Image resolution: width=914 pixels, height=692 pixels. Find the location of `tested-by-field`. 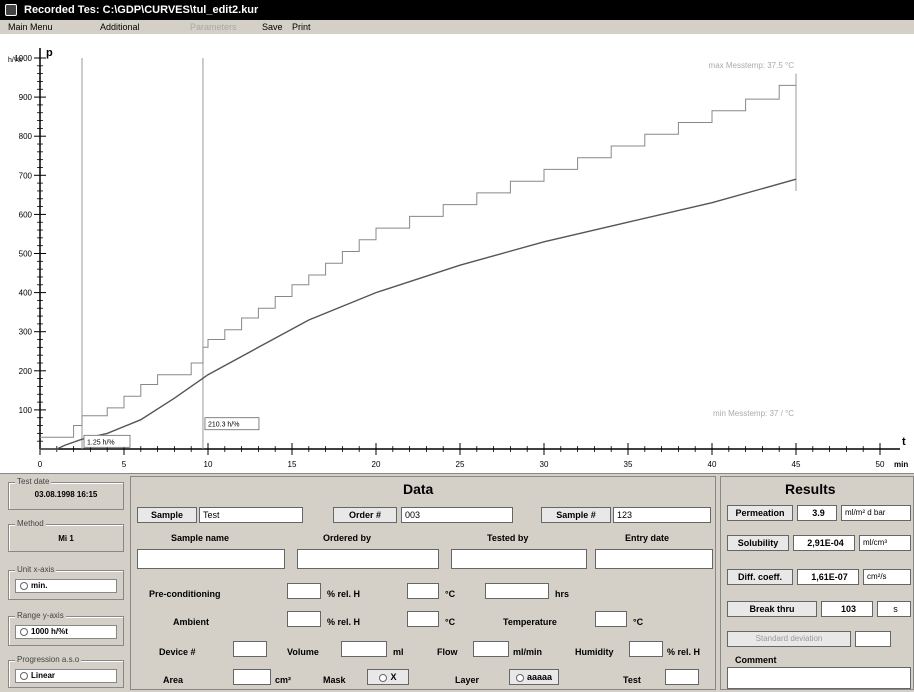

tested-by-field is located at coordinates (519, 559).